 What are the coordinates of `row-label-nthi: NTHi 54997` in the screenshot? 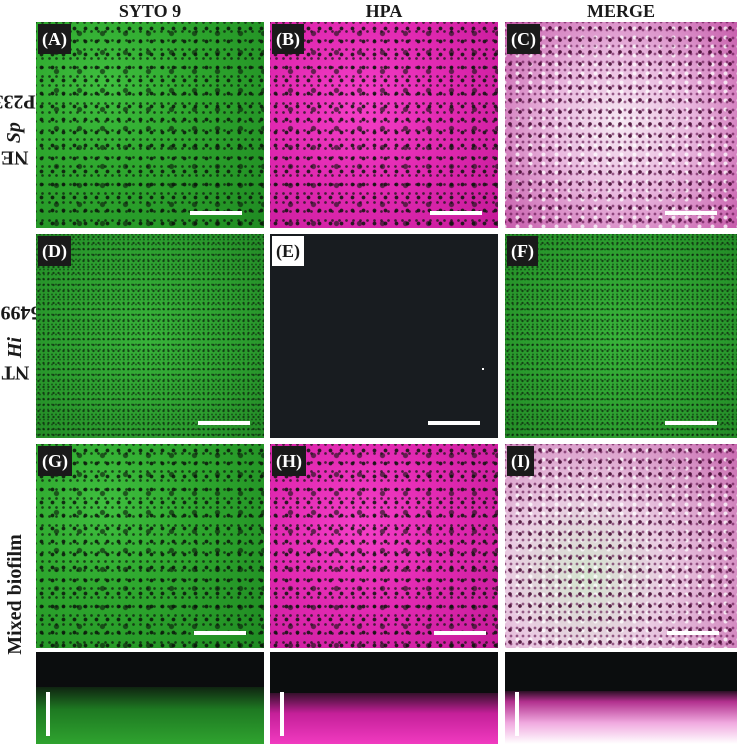 It's located at (20, 342).